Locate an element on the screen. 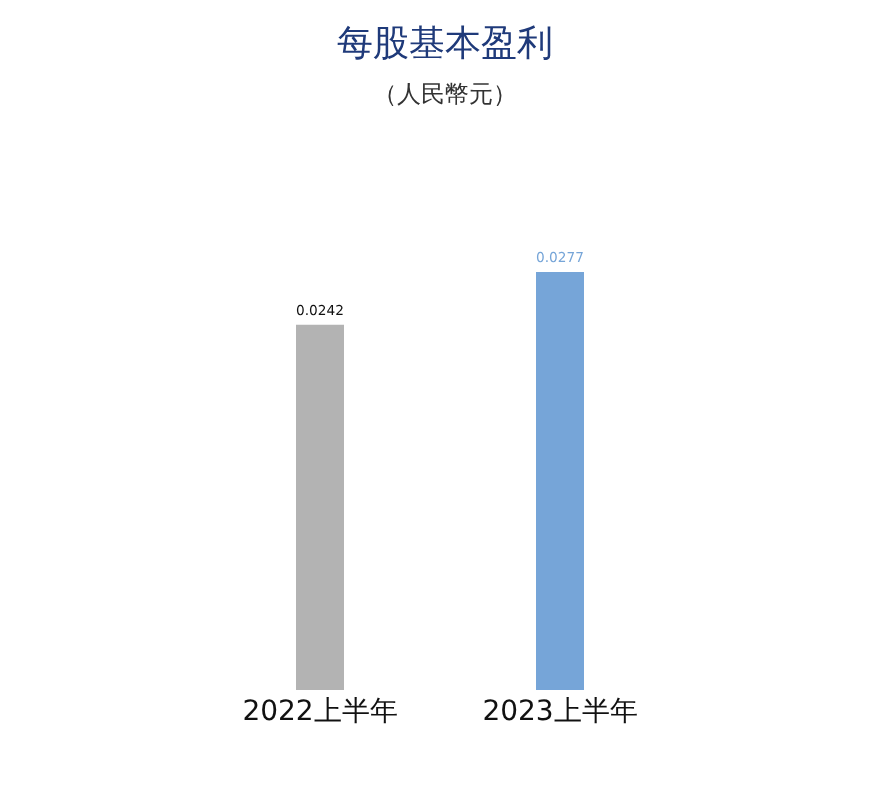 The image size is (890, 790). x-tick-label: 2022上半年 is located at coordinates (320, 712).